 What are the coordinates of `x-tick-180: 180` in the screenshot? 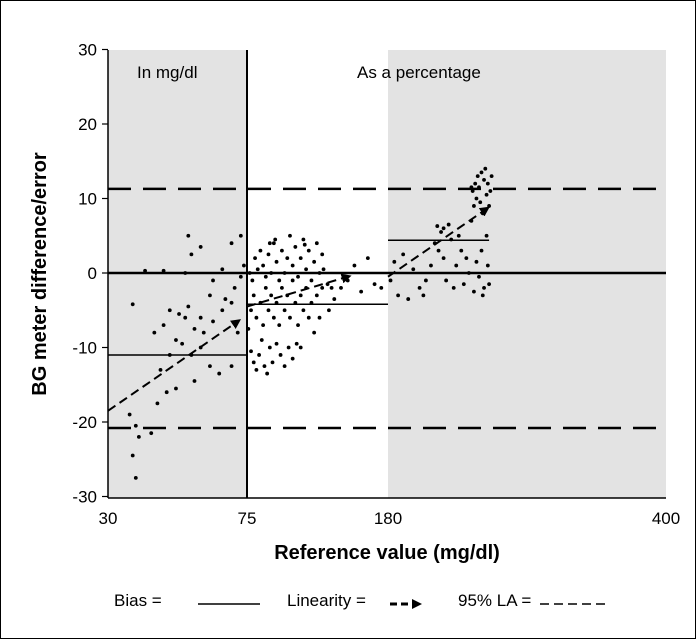 It's located at (388, 518).